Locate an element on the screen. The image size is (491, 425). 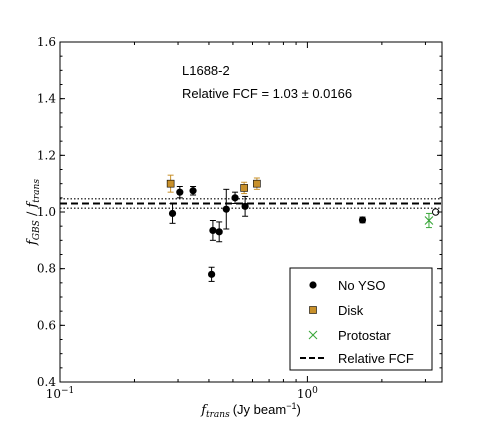
y-tick-label: 0.4 is located at coordinates (46, 382).